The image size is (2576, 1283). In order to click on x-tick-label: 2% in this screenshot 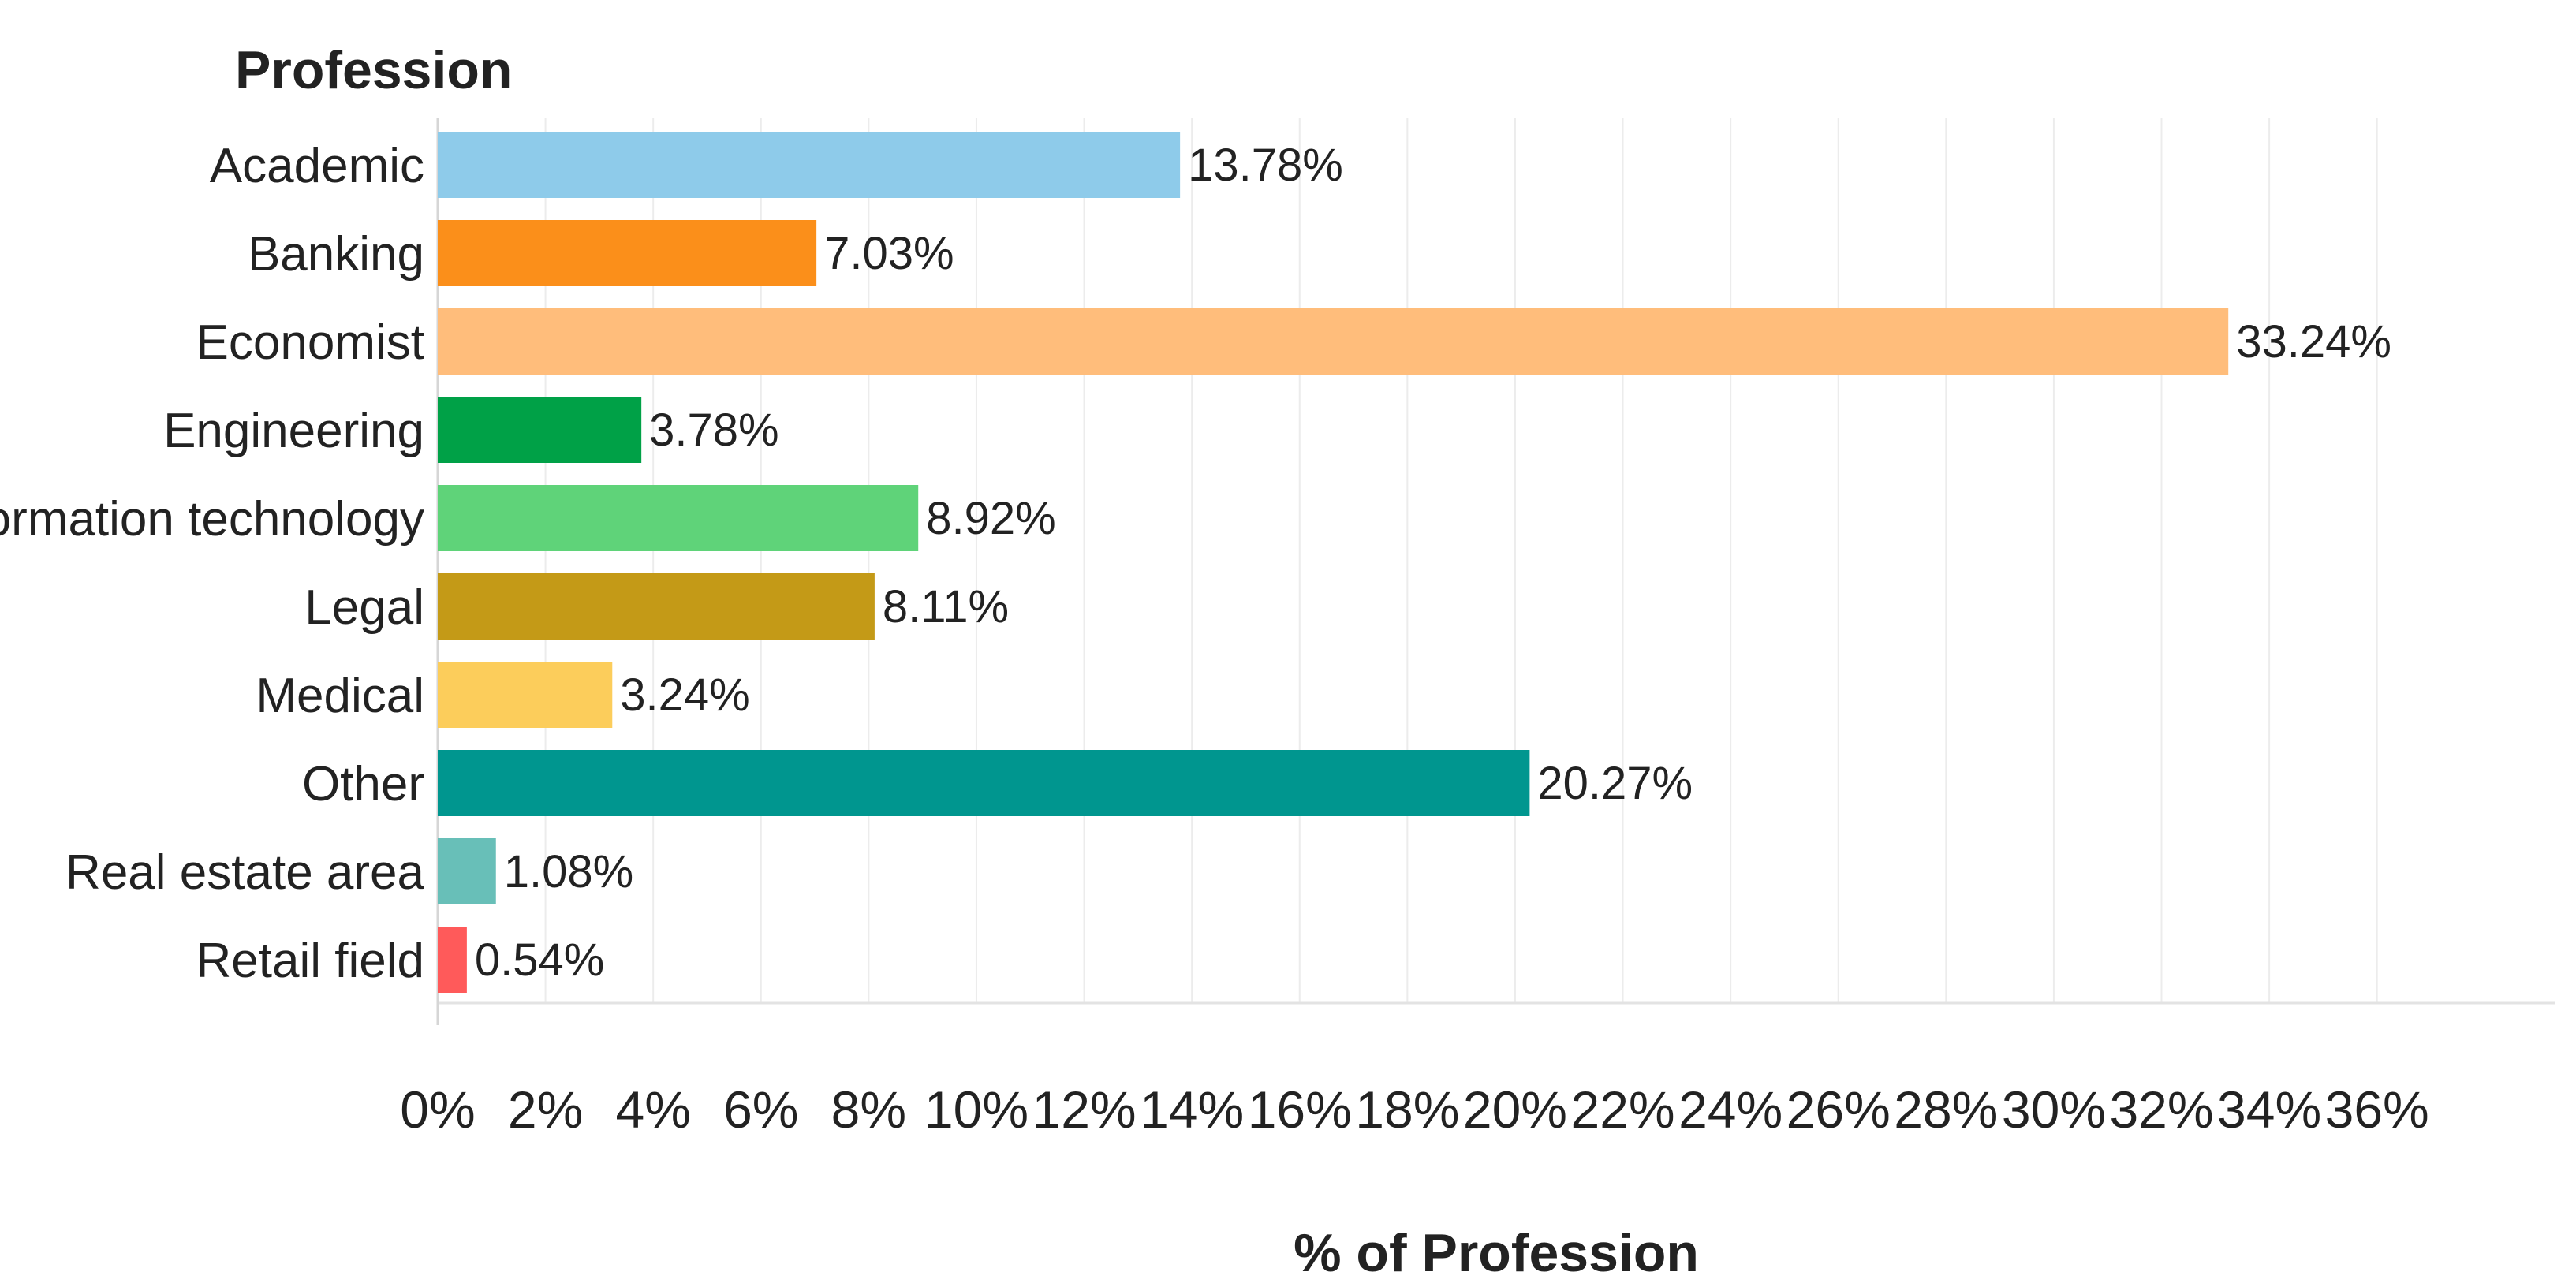, I will do `click(545, 1109)`.